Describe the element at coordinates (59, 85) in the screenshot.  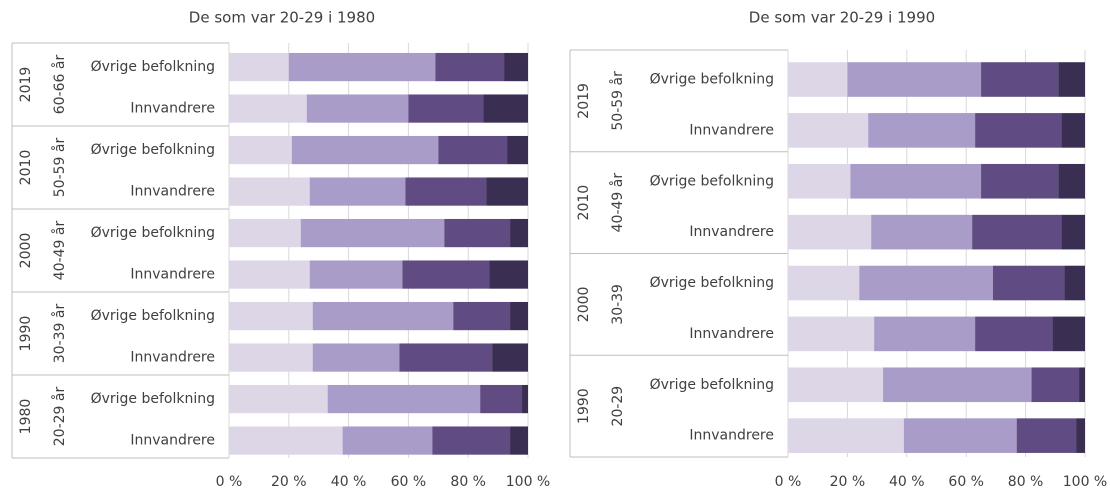
I see `group-age: 60-66 år` at that location.